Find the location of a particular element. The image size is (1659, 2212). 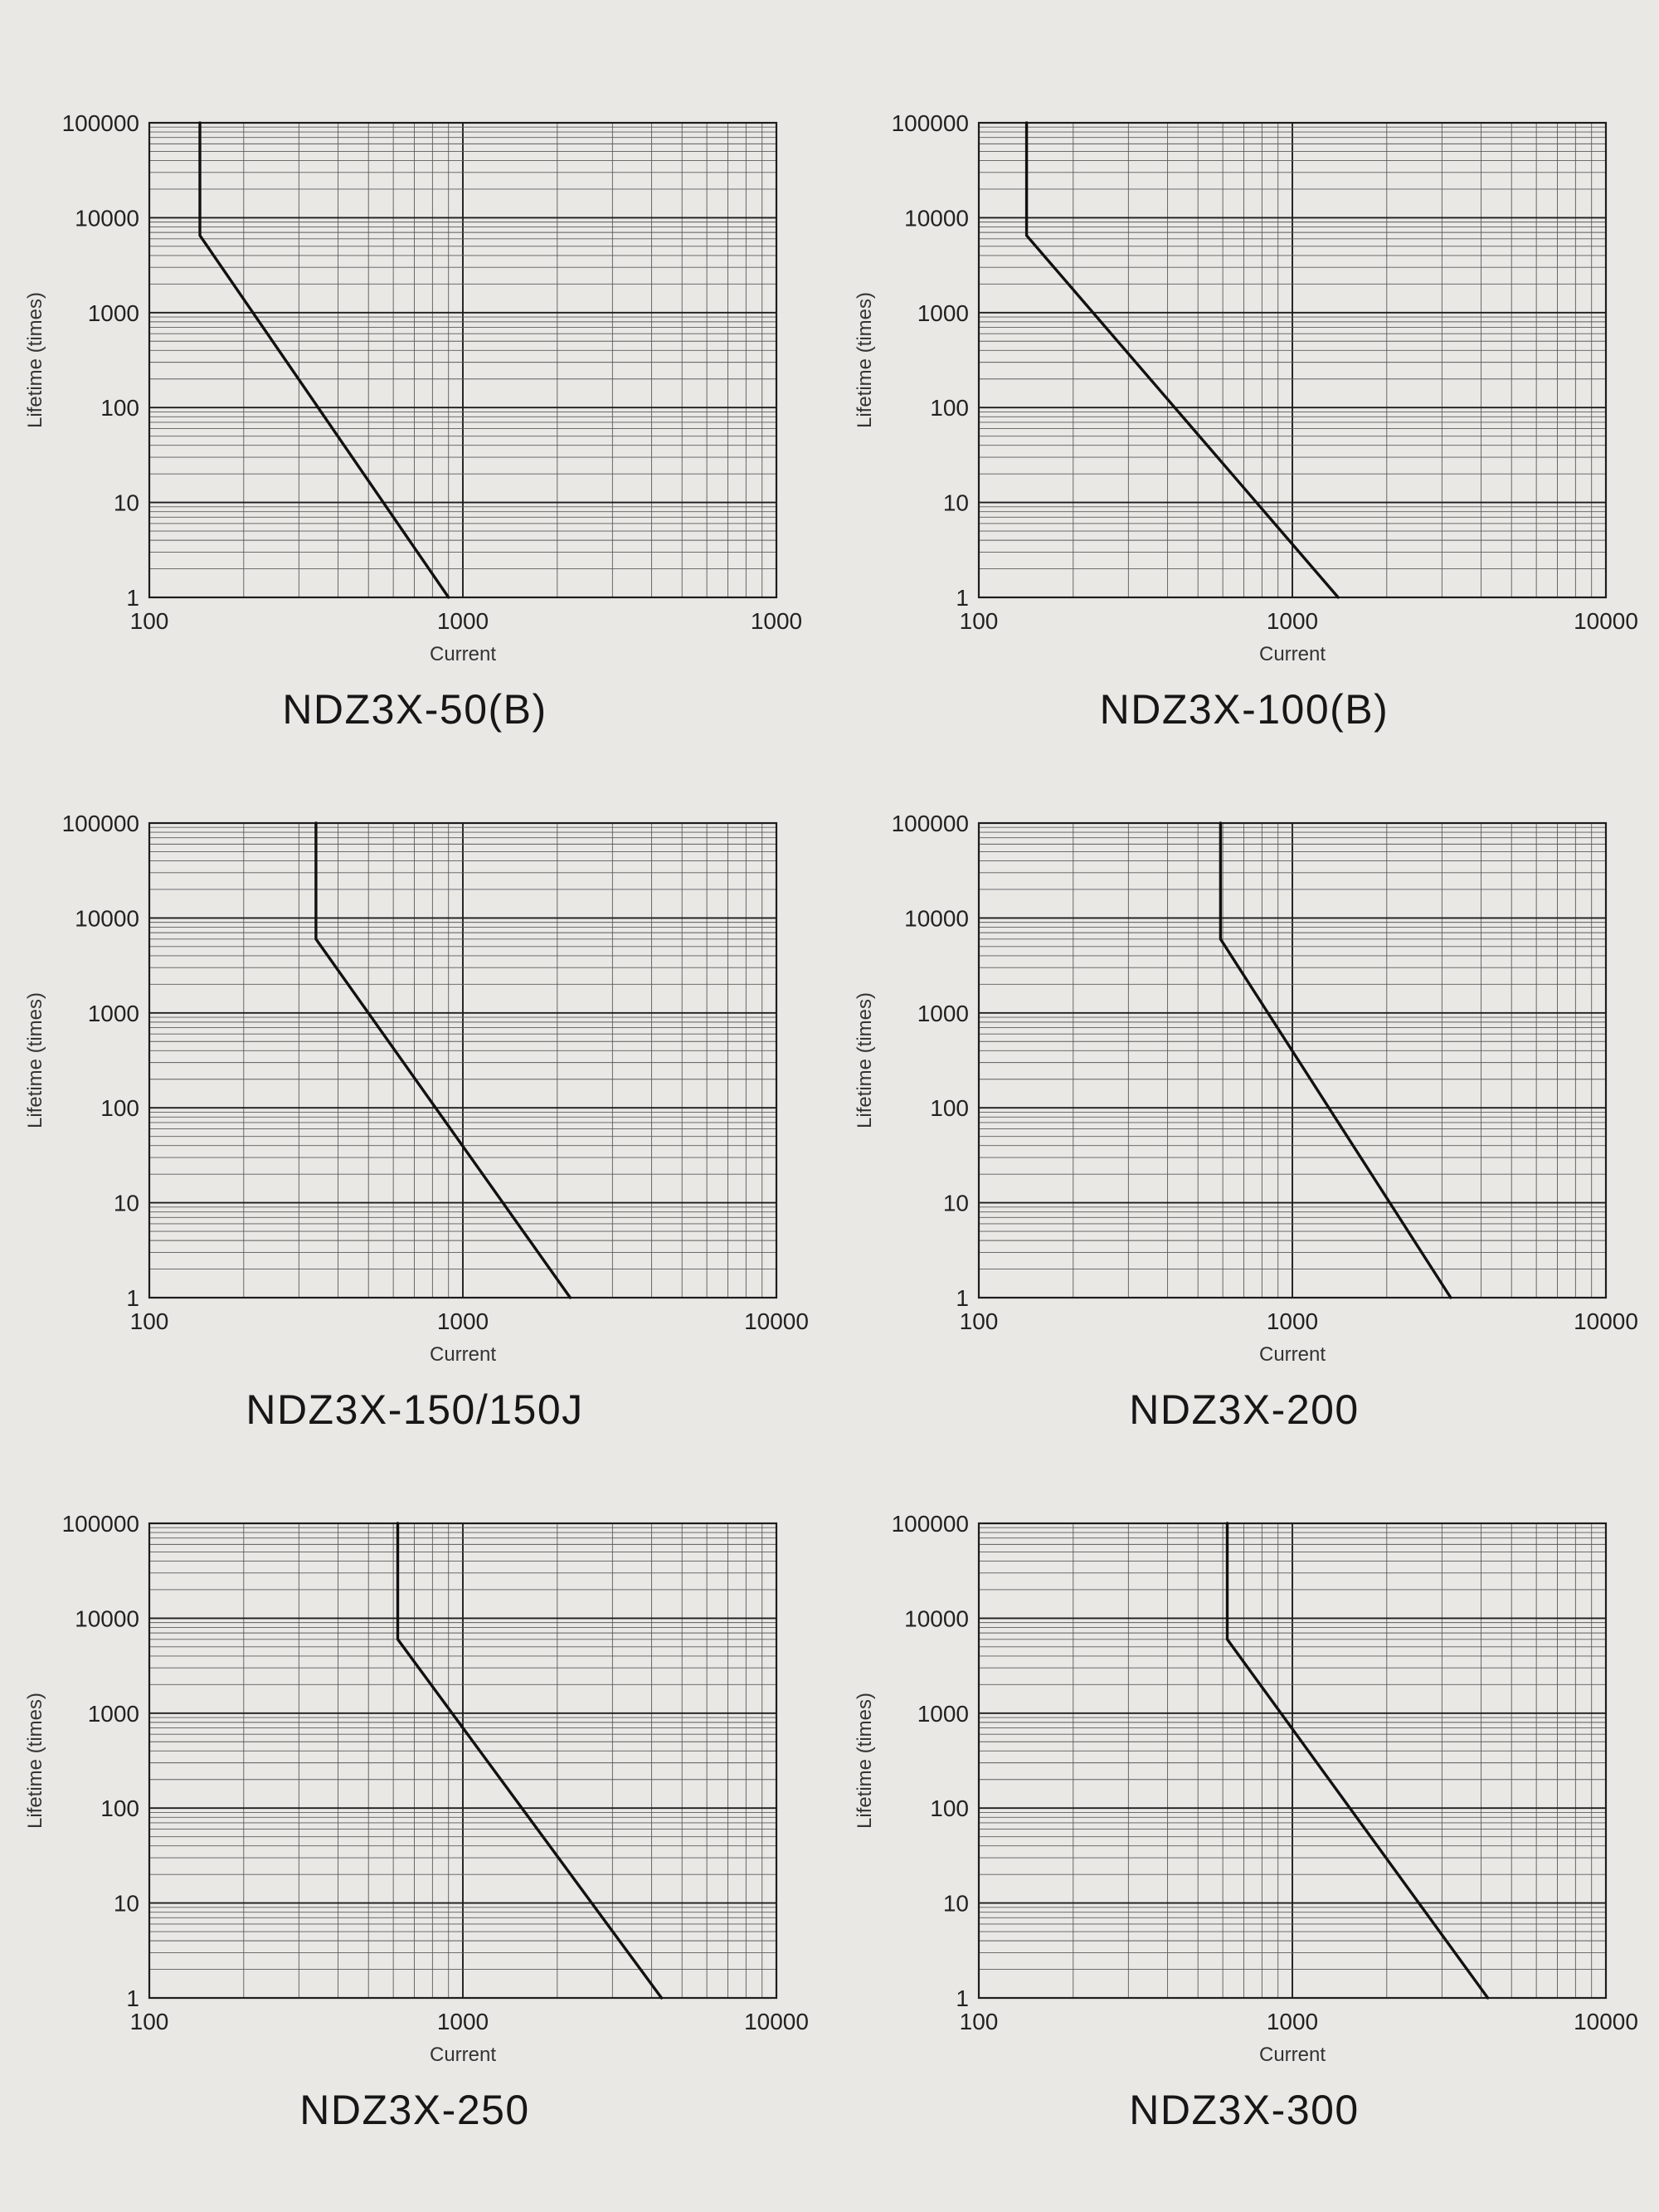

chart-title: NDZ3X-100(B) is located at coordinates (1244, 709).